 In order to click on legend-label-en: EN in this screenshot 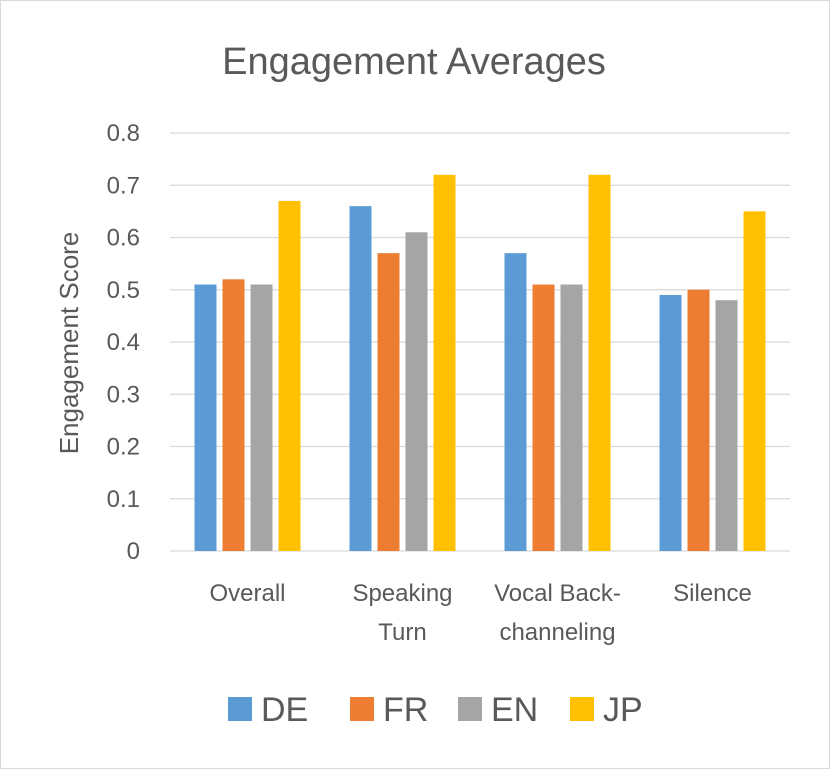, I will do `click(514, 710)`.